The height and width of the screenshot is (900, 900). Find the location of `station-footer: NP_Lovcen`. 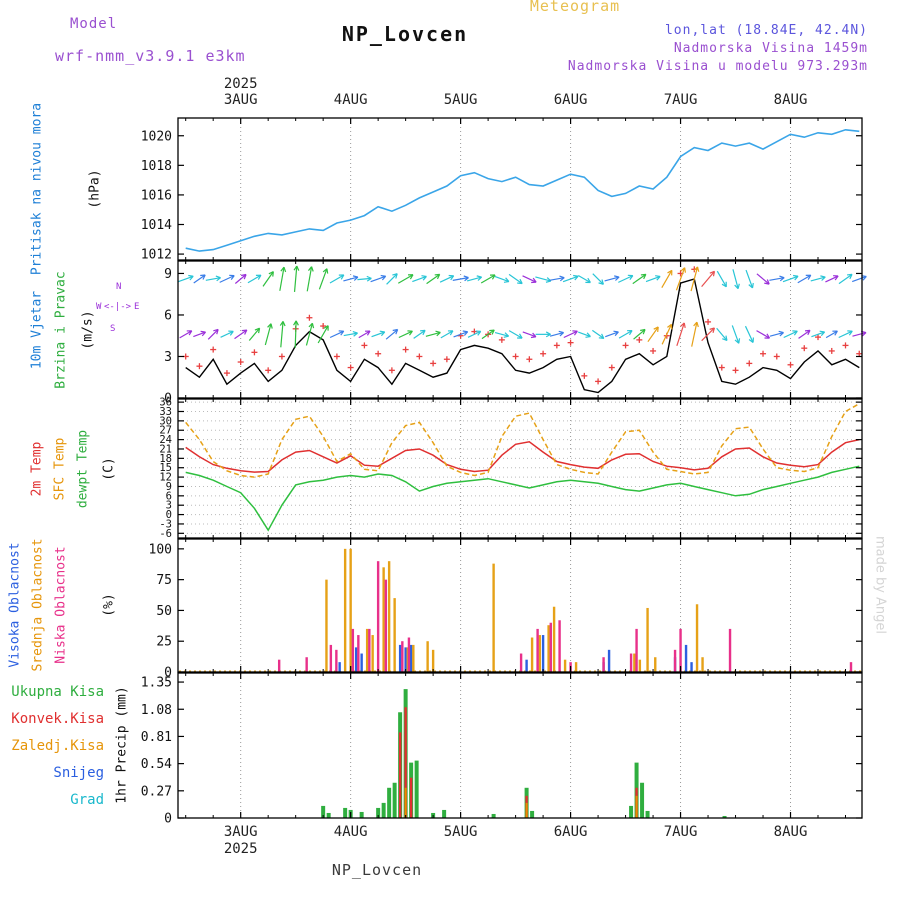

station-footer: NP_Lovcen is located at coordinates (377, 870).